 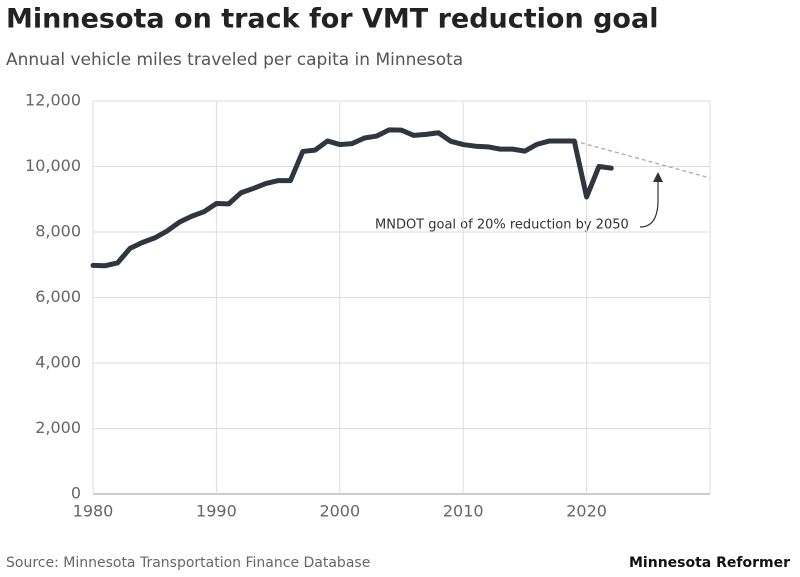 What do you see at coordinates (58, 427) in the screenshot?
I see `y-tick-label: 2,000` at bounding box center [58, 427].